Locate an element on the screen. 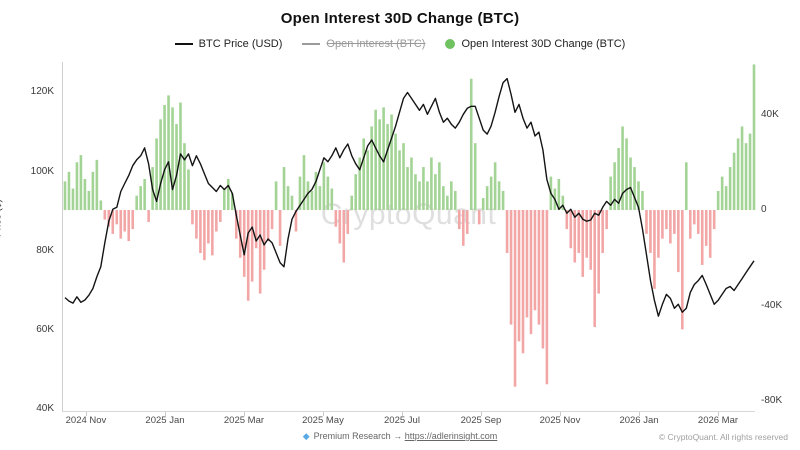 This screenshot has width=800, height=450. left-axis-tick: 60K is located at coordinates (45, 330).